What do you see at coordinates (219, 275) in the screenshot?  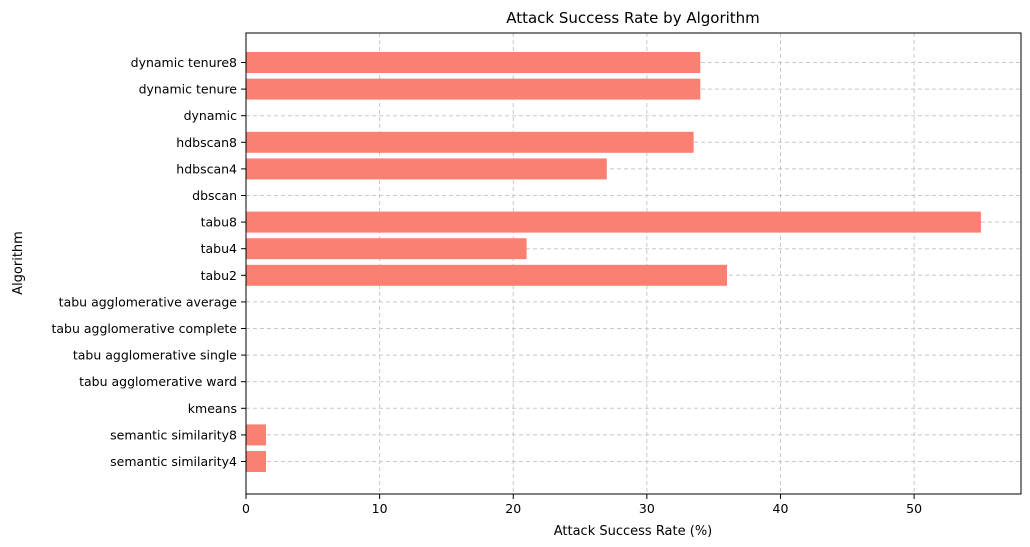 I see `y-tick-label: tabu2` at bounding box center [219, 275].